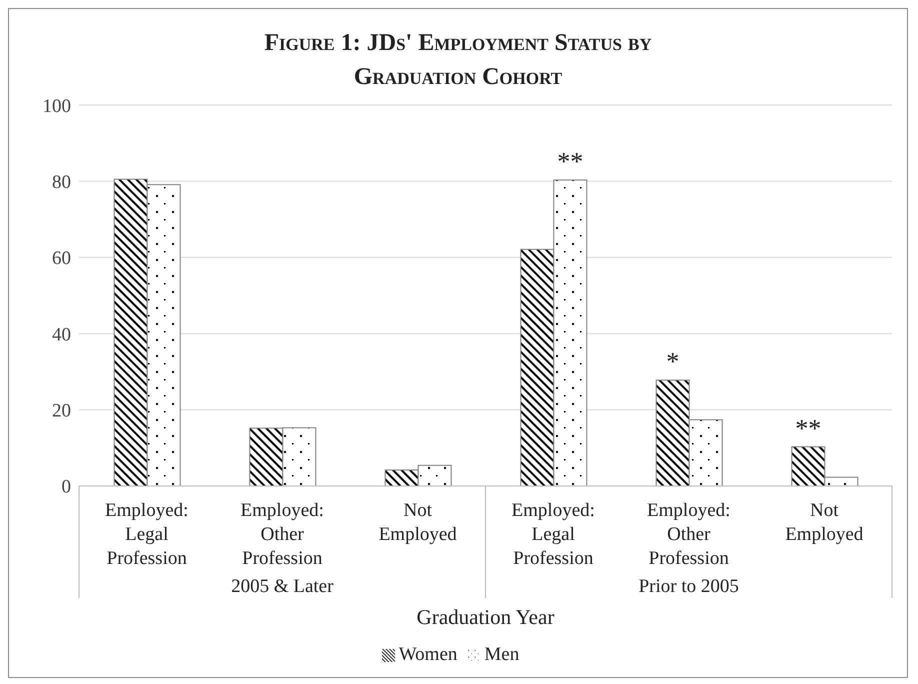 This screenshot has width=918, height=684. What do you see at coordinates (485, 617) in the screenshot?
I see `x-axis-title: Graduation Year` at bounding box center [485, 617].